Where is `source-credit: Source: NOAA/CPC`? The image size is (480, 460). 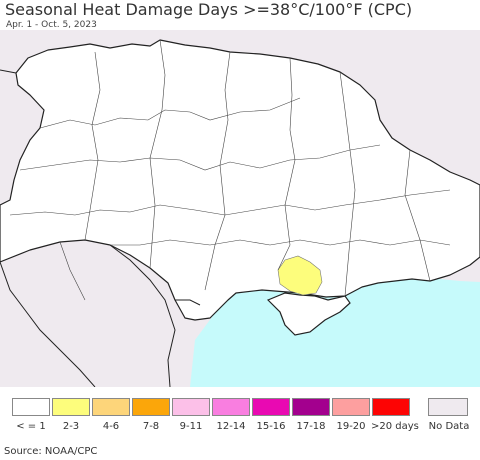
source-credit: Source: NOAA/CPC is located at coordinates (51, 451).